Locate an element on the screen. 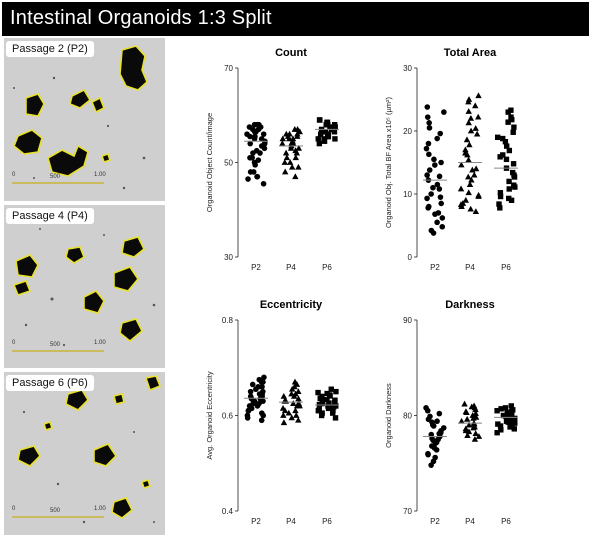 The image size is (591, 537). micrograph-p2-image: 0 500 1.00 is located at coordinates (80, 117).